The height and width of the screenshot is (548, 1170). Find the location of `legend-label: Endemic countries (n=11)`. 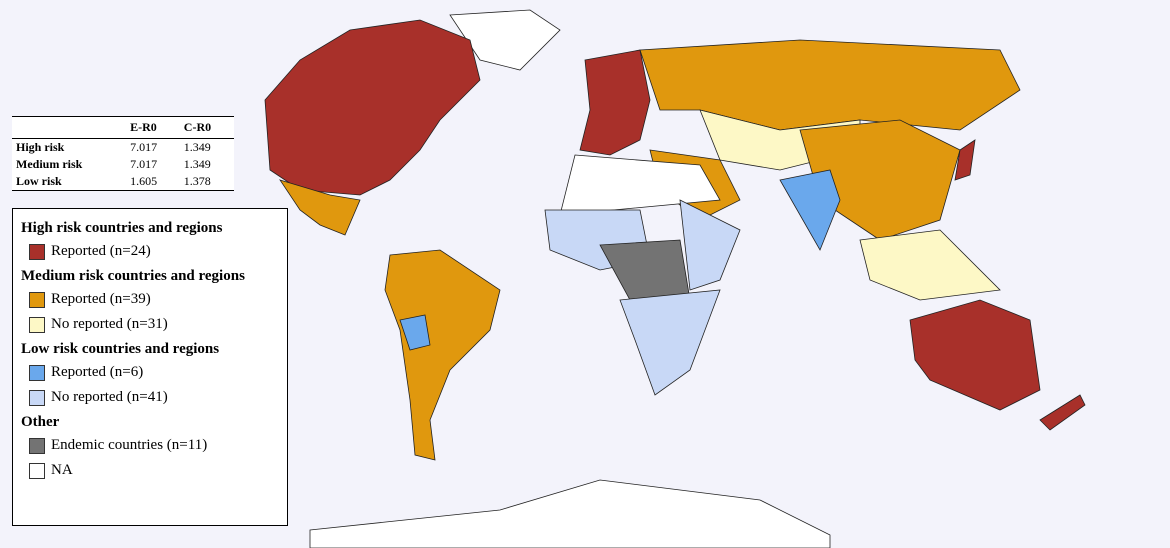

legend-label: Endemic countries (n=11) is located at coordinates (129, 445).